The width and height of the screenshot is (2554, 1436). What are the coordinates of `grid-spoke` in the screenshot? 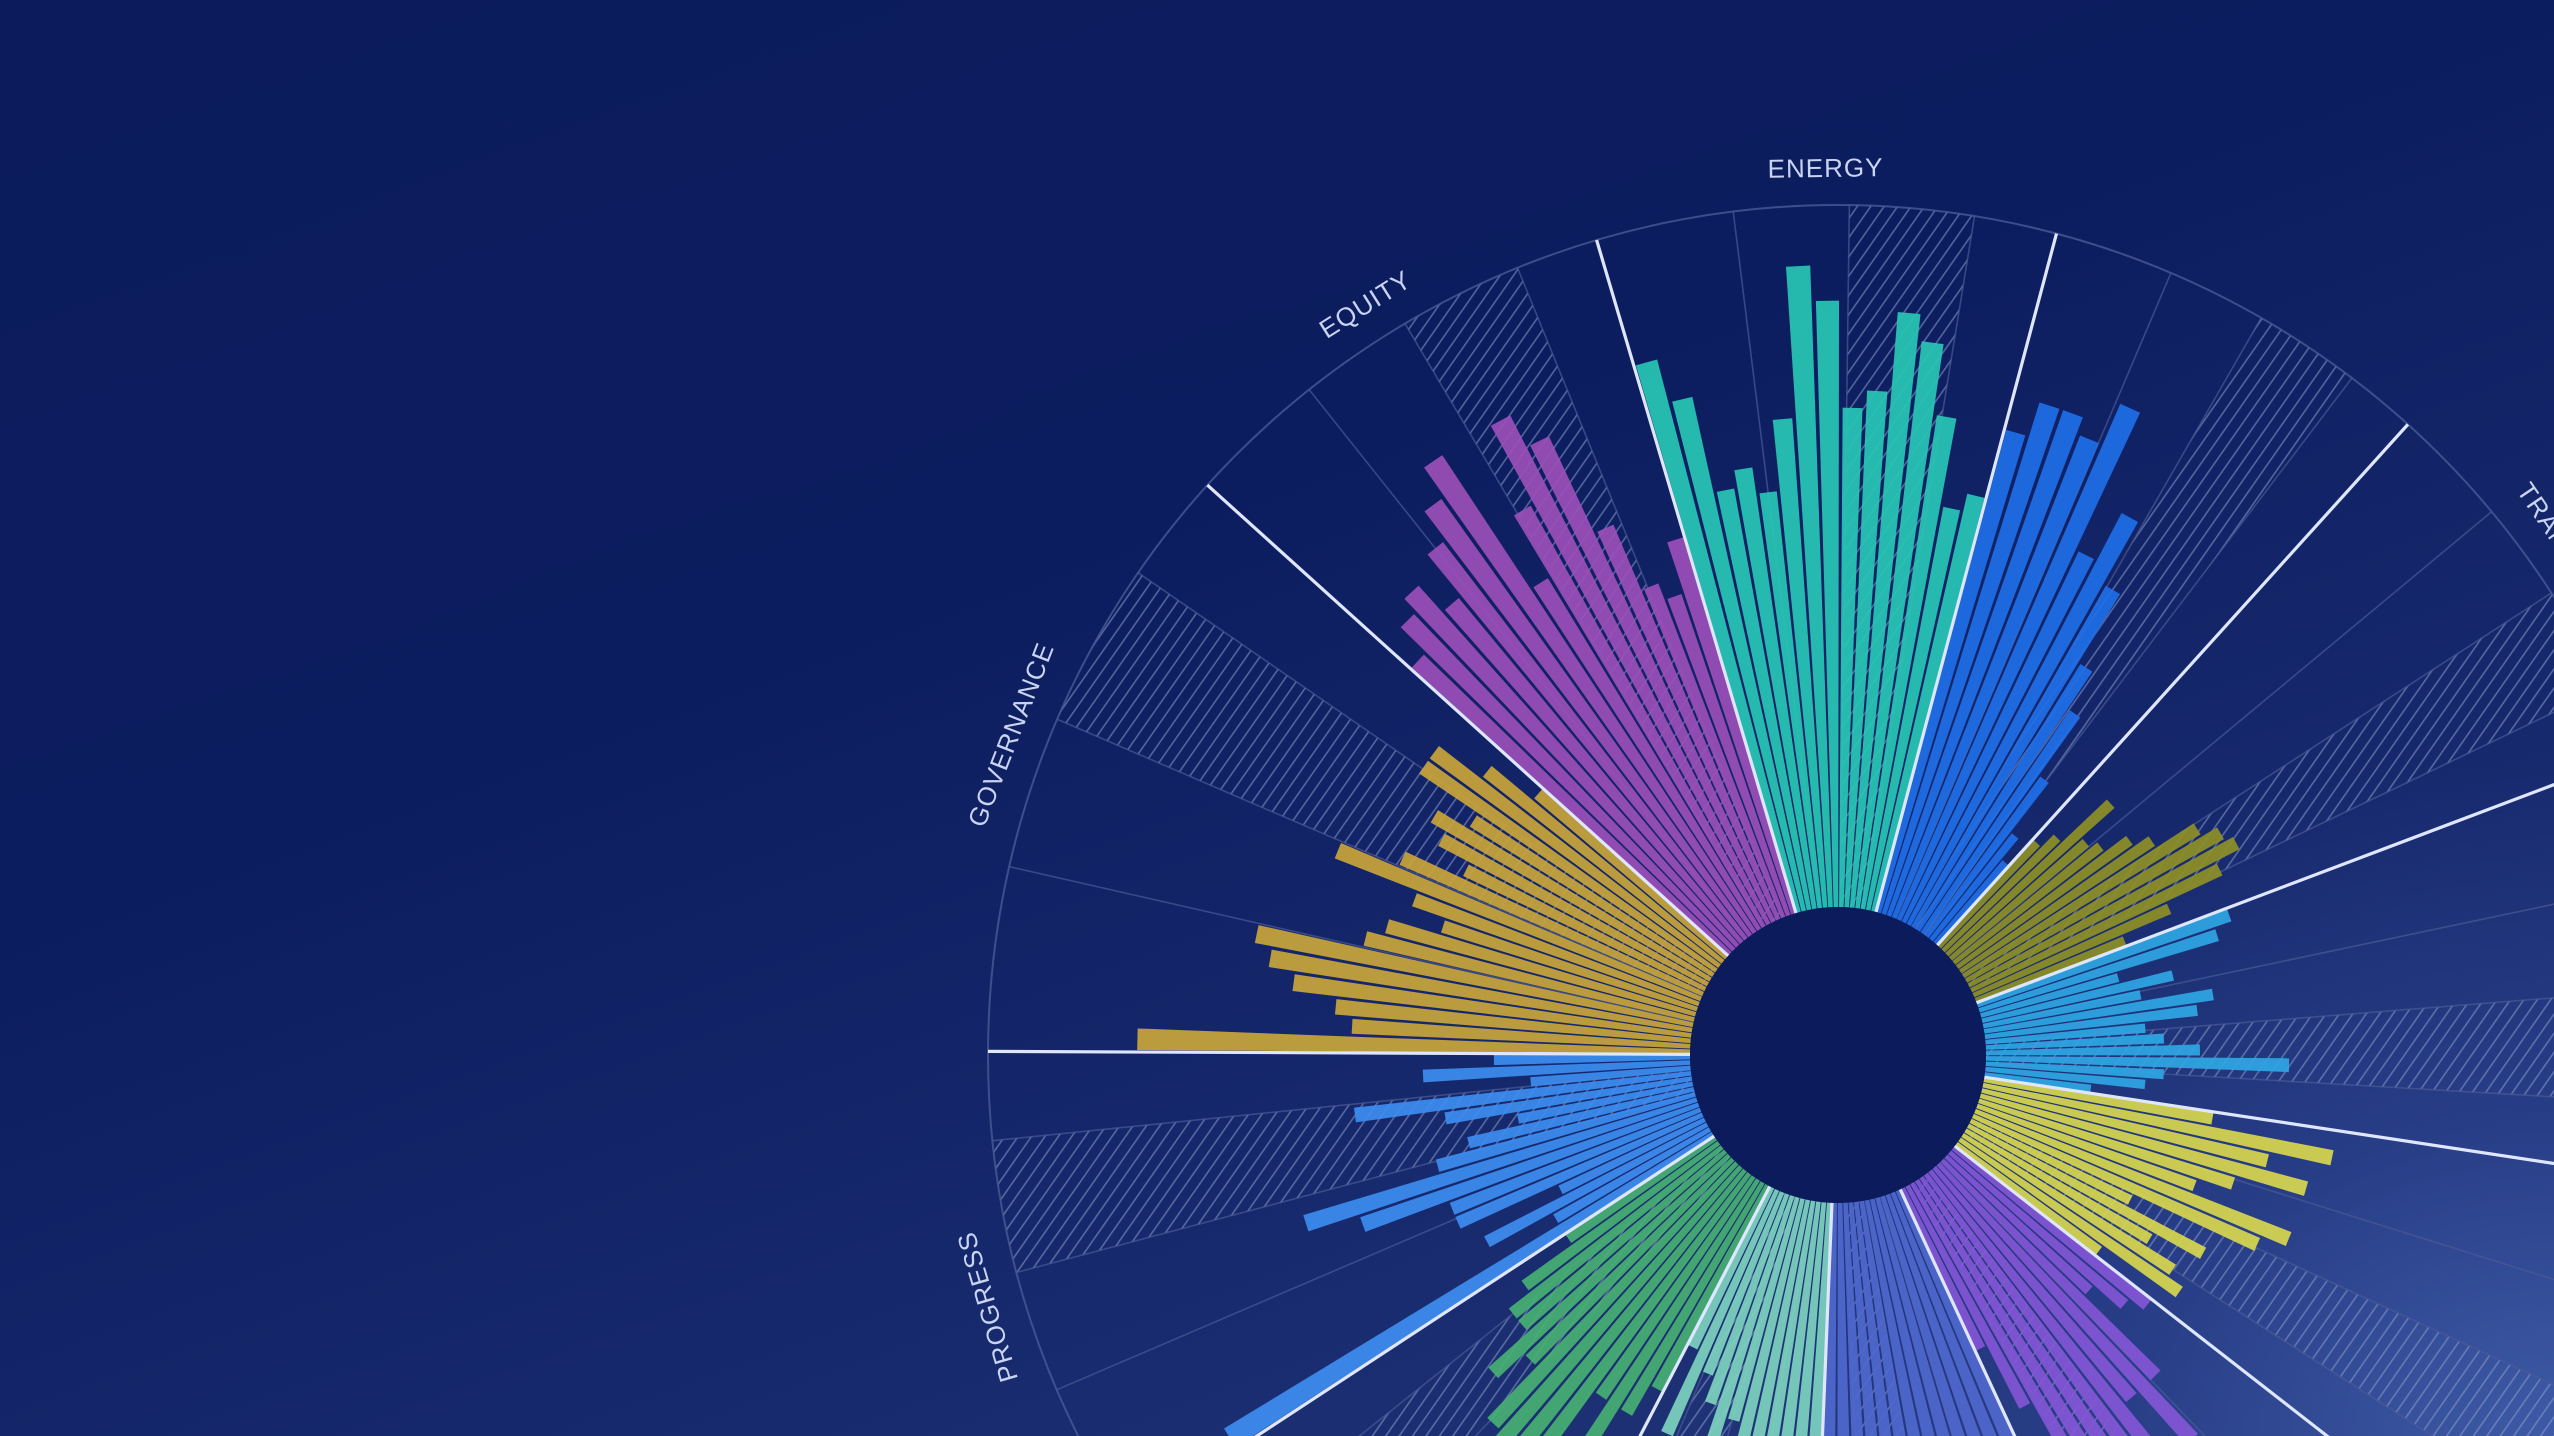 It's located at (1379, 858).